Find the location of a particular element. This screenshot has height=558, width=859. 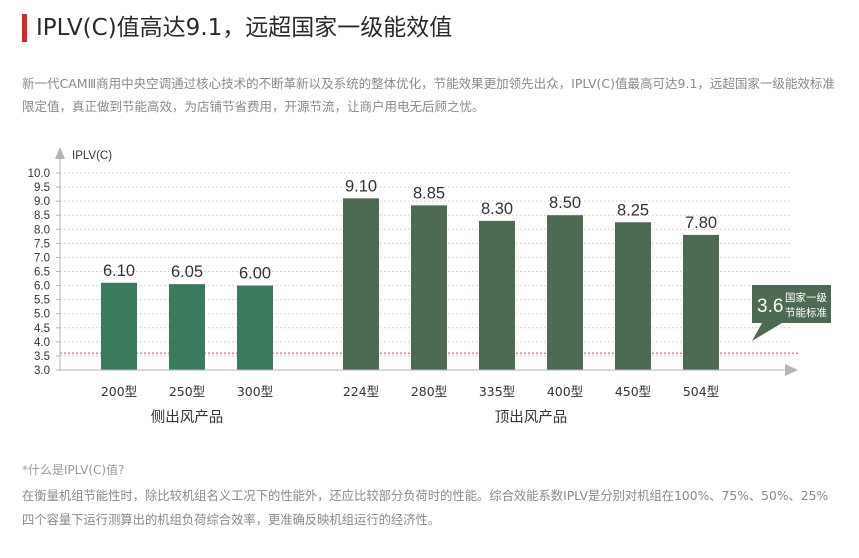

bar-value-label: 8.85 is located at coordinates (429, 193).